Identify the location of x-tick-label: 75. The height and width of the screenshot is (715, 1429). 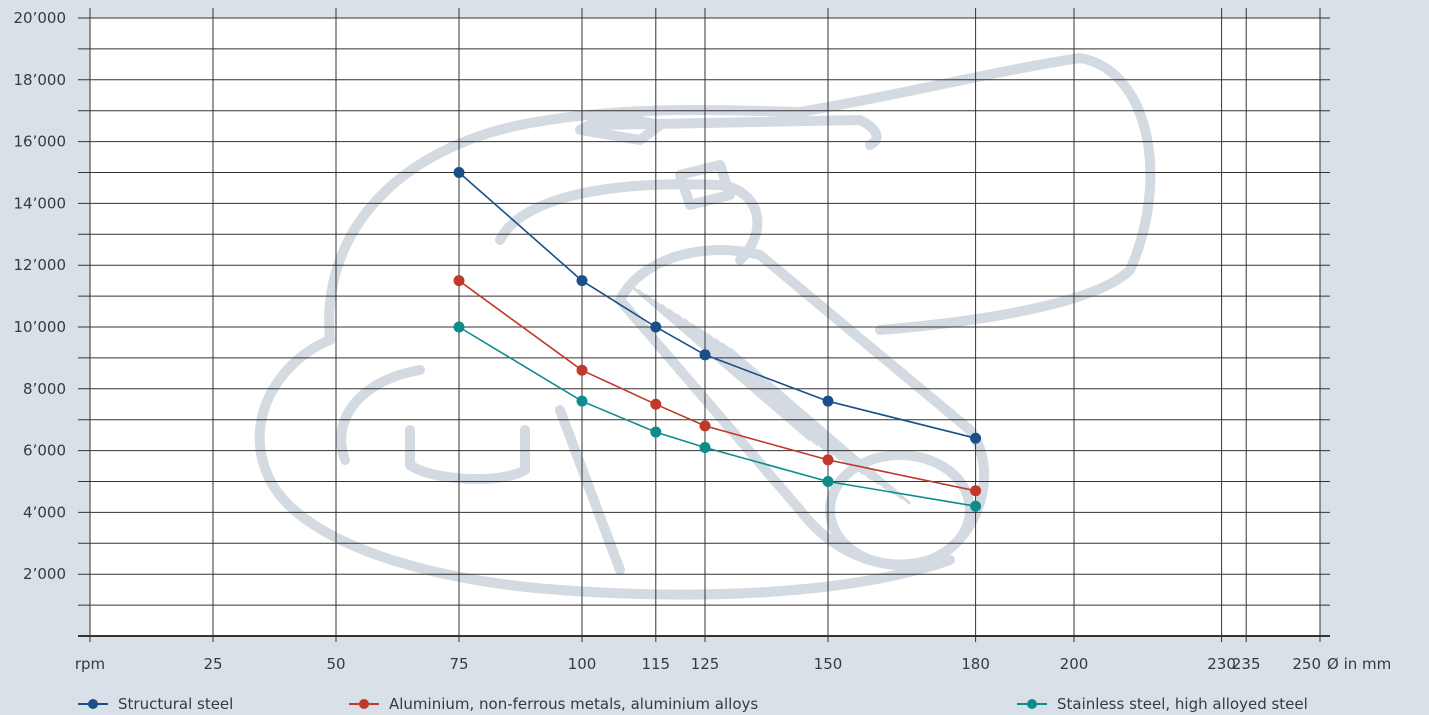
(458, 664).